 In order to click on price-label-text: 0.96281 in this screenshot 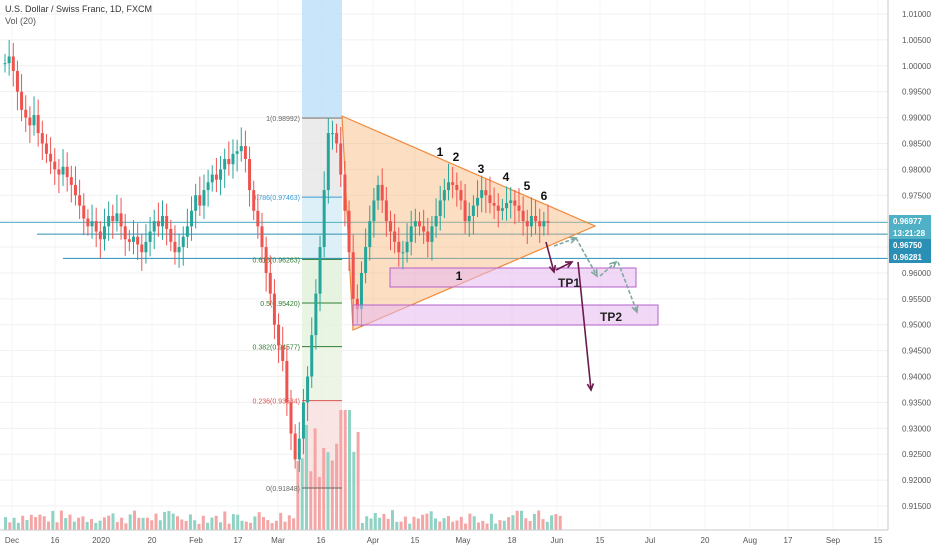, I will do `click(907, 257)`.